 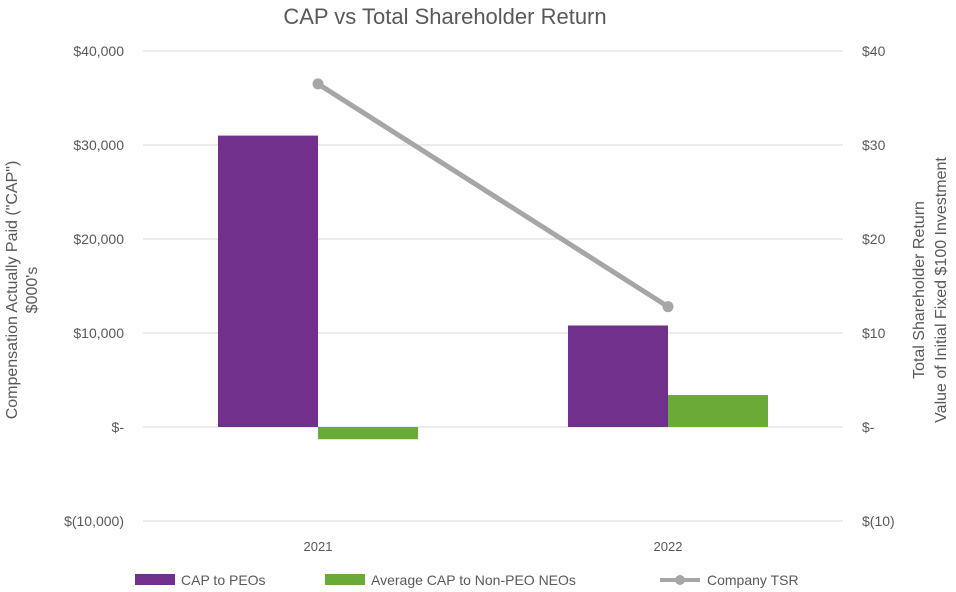 I want to click on tsr-point-2022, so click(x=668, y=307).